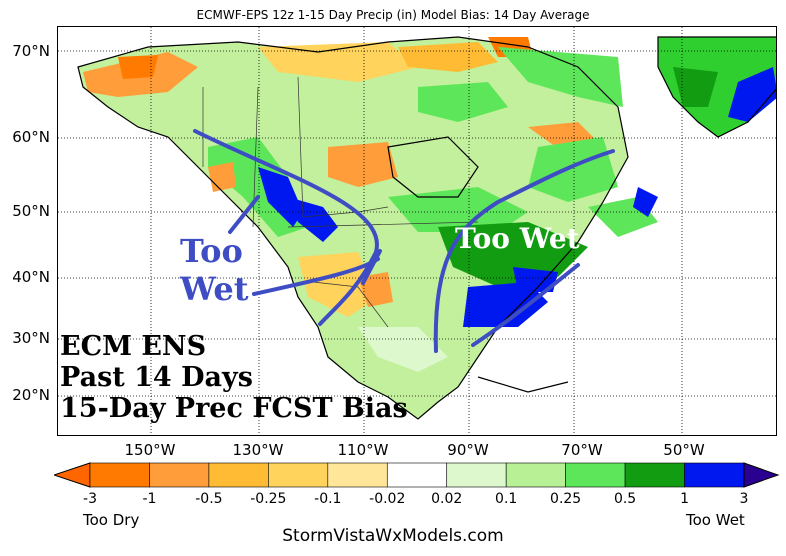 The width and height of the screenshot is (786, 556). What do you see at coordinates (684, 499) in the screenshot?
I see `colorbar-tick-label: 1` at bounding box center [684, 499].